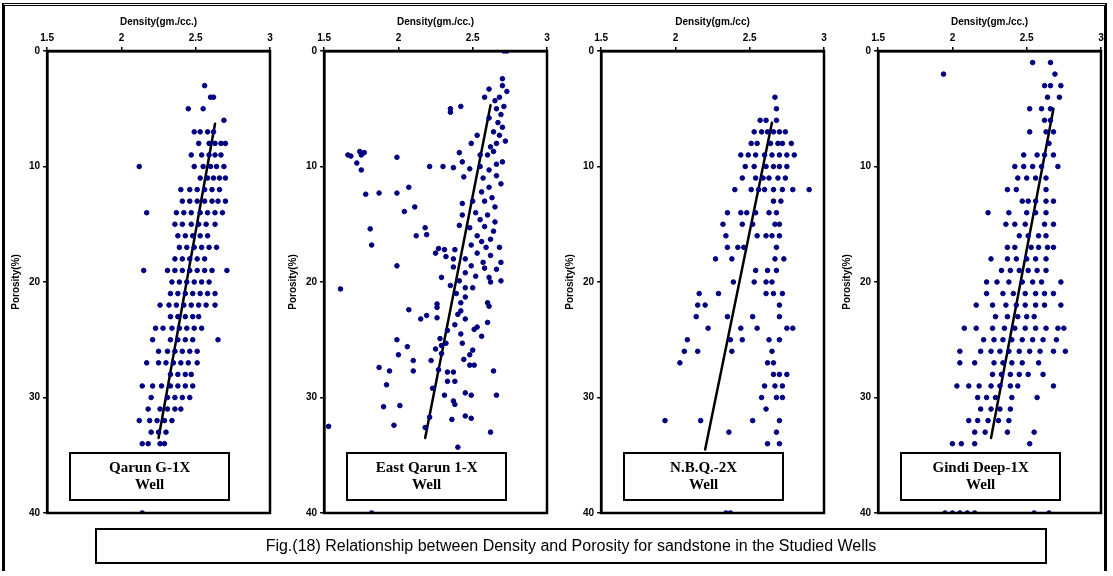 The image size is (1113, 576). What do you see at coordinates (149, 476) in the screenshot?
I see `text-box: Qarun G-1X Well` at bounding box center [149, 476].